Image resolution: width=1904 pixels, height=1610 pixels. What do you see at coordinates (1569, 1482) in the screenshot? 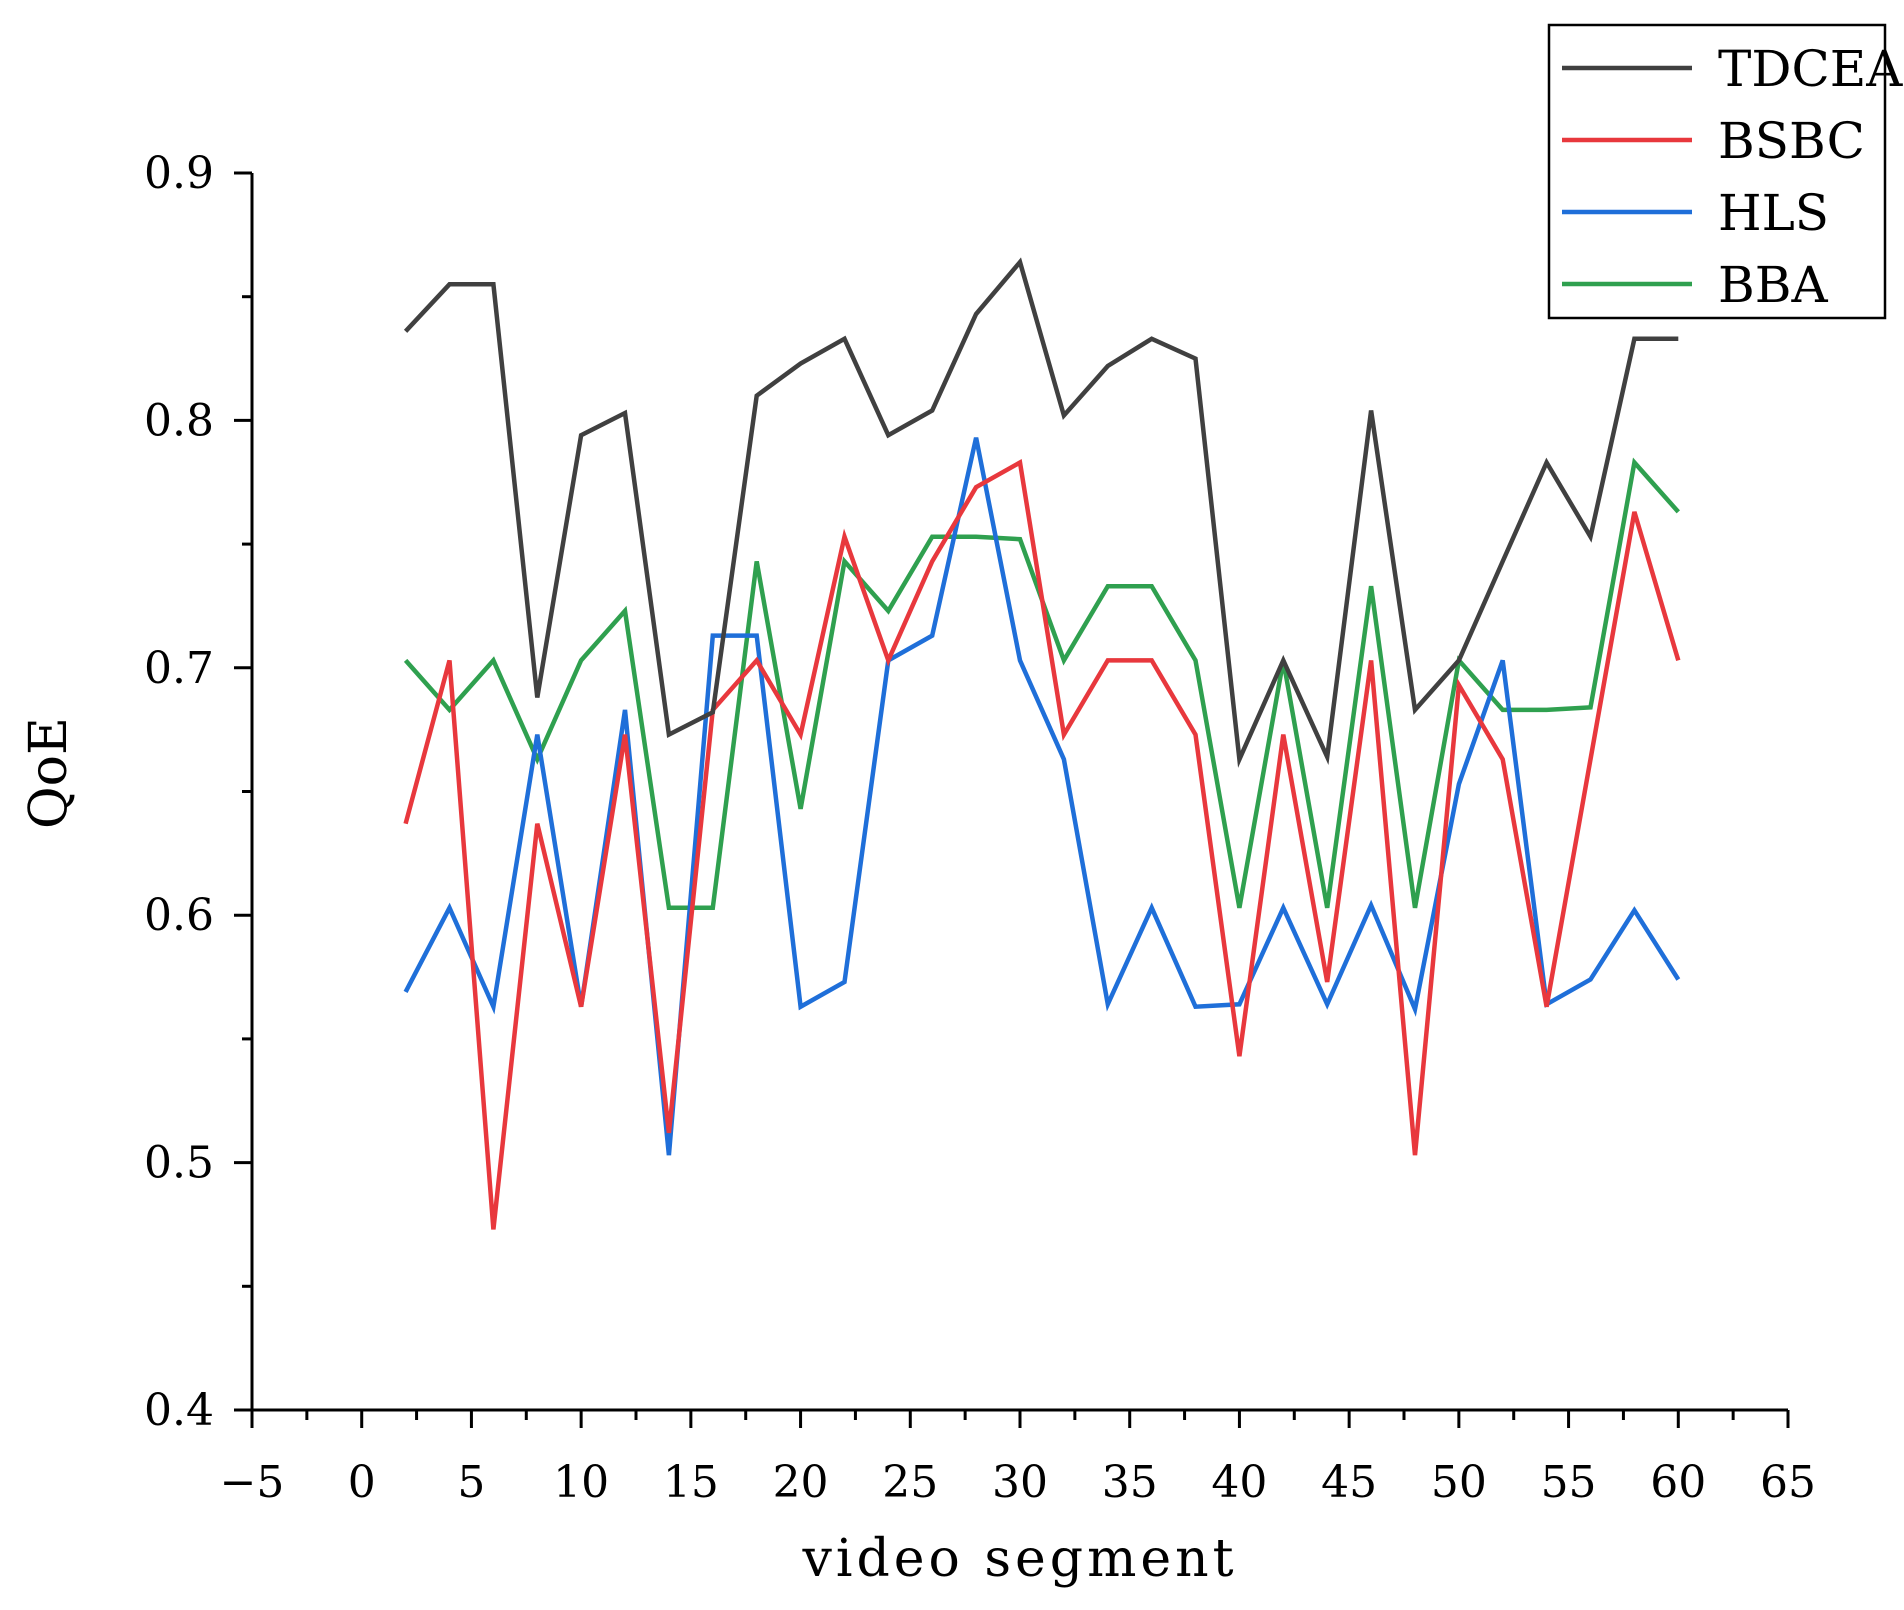
I see `x-tick-label: 55` at bounding box center [1569, 1482].